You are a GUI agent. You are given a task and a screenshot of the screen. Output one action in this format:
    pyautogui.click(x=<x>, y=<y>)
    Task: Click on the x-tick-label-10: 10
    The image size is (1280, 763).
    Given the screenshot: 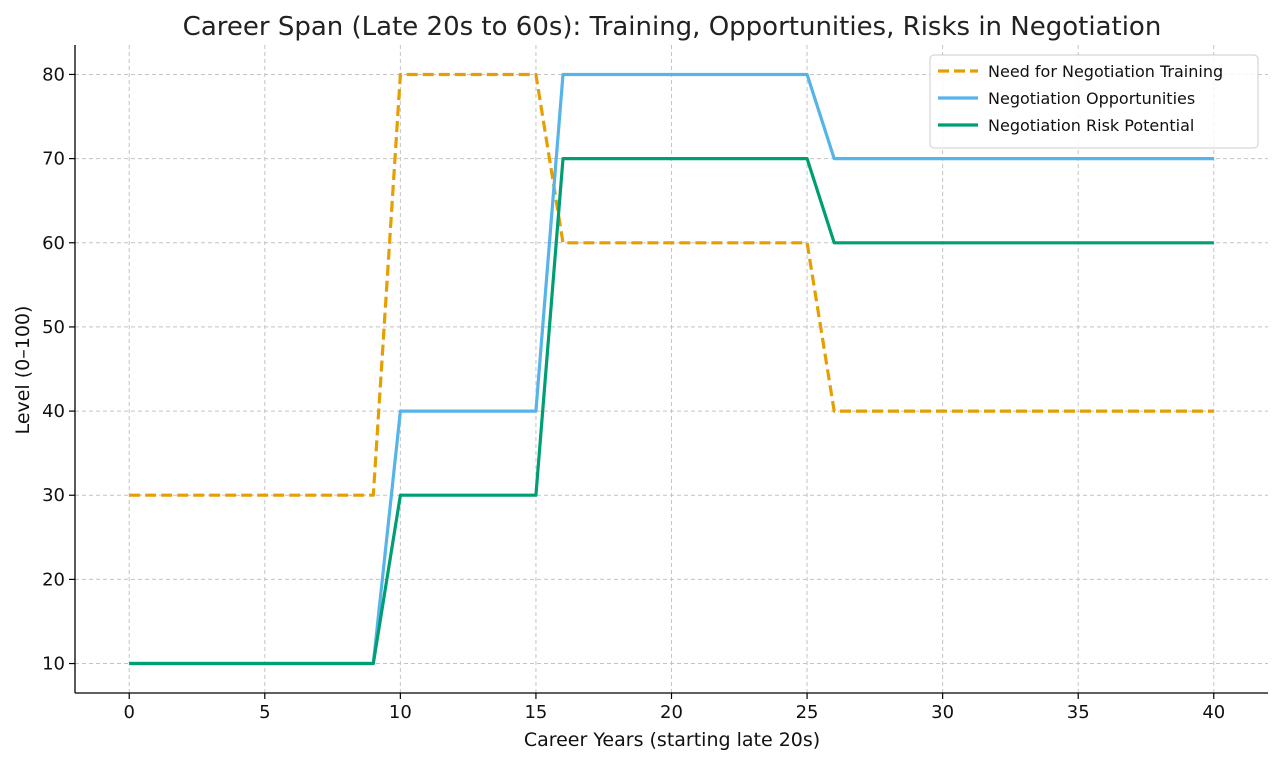 What is the action you would take?
    pyautogui.click(x=400, y=712)
    